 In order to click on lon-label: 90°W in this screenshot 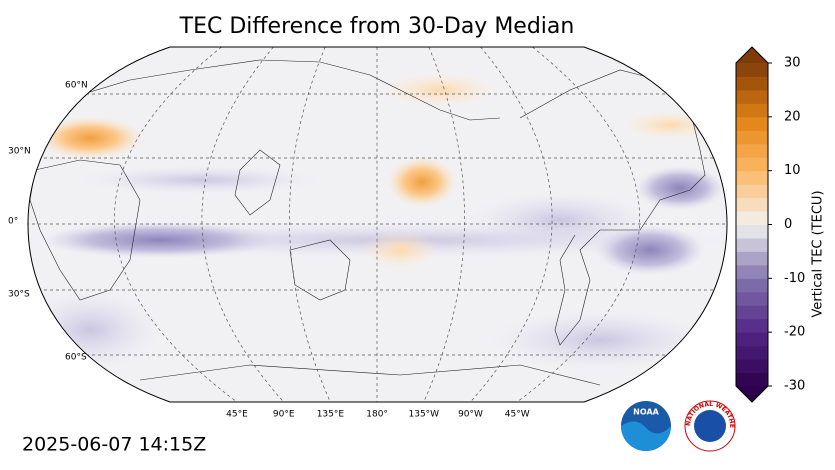, I will do `click(470, 415)`.